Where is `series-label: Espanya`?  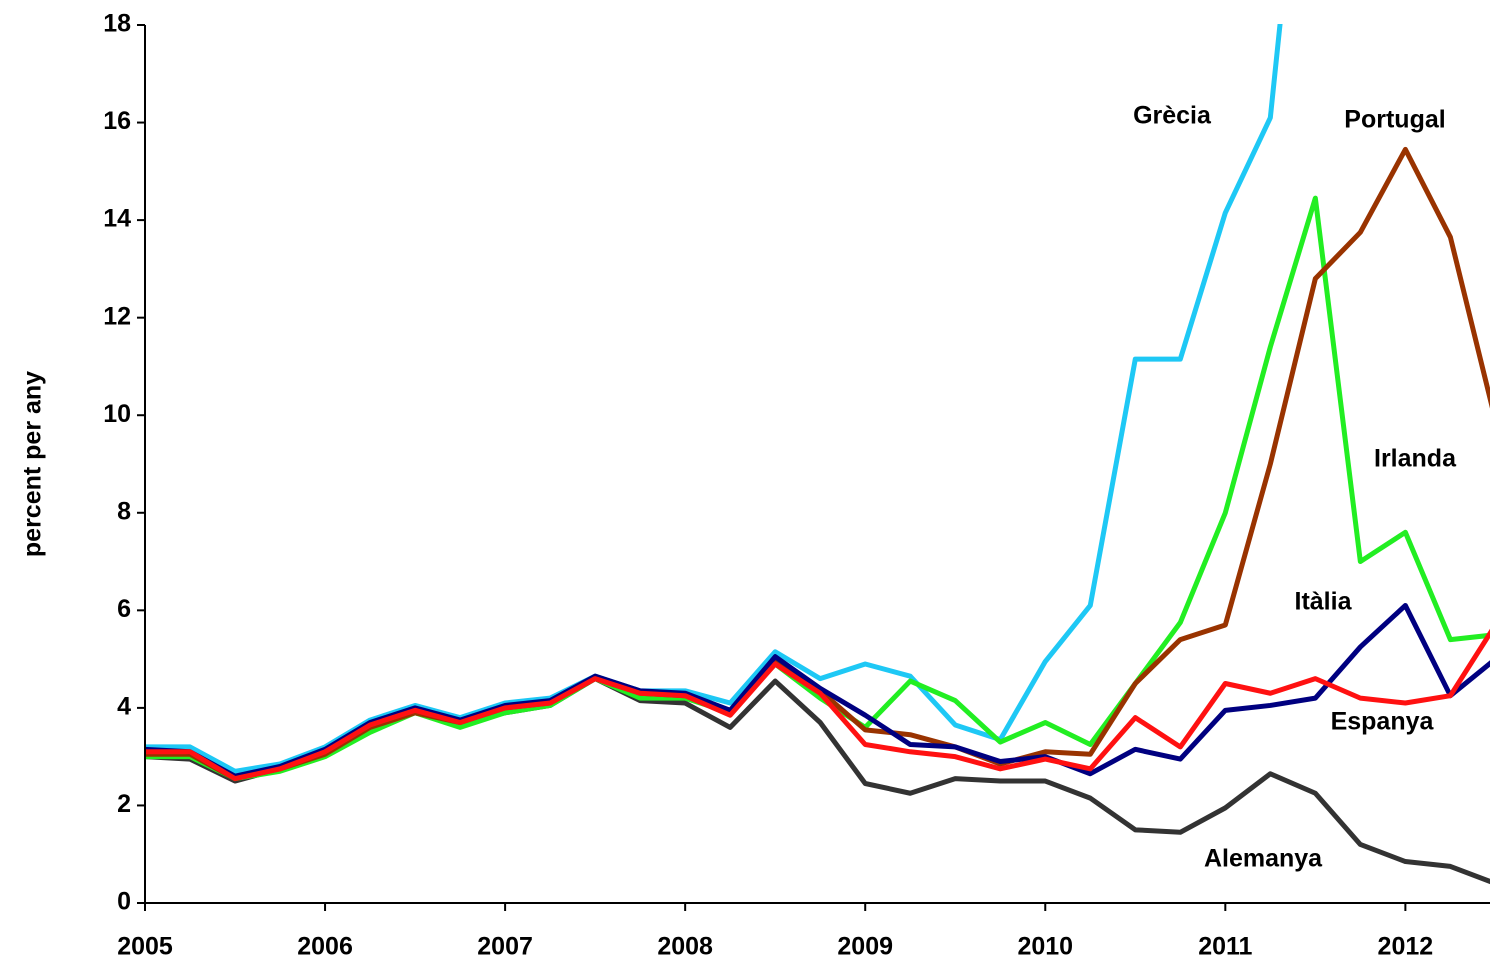
series-label: Espanya is located at coordinates (1383, 722).